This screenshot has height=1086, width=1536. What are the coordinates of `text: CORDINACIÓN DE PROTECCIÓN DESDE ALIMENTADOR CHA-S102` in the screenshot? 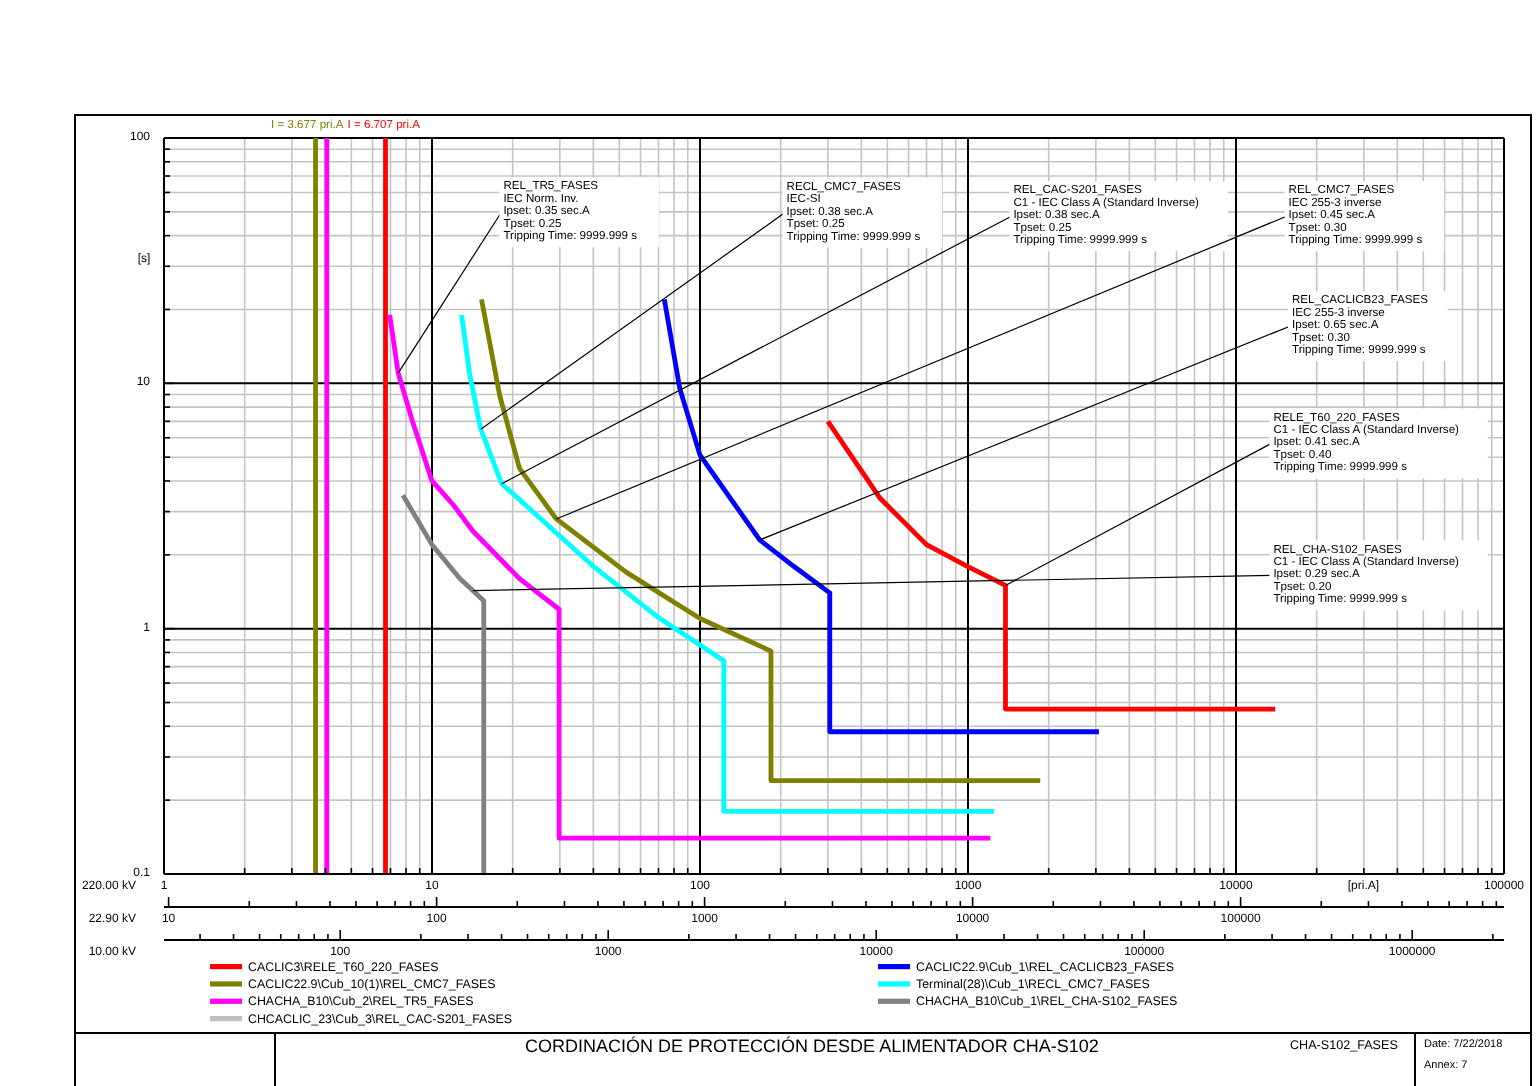 It's located at (812, 1046).